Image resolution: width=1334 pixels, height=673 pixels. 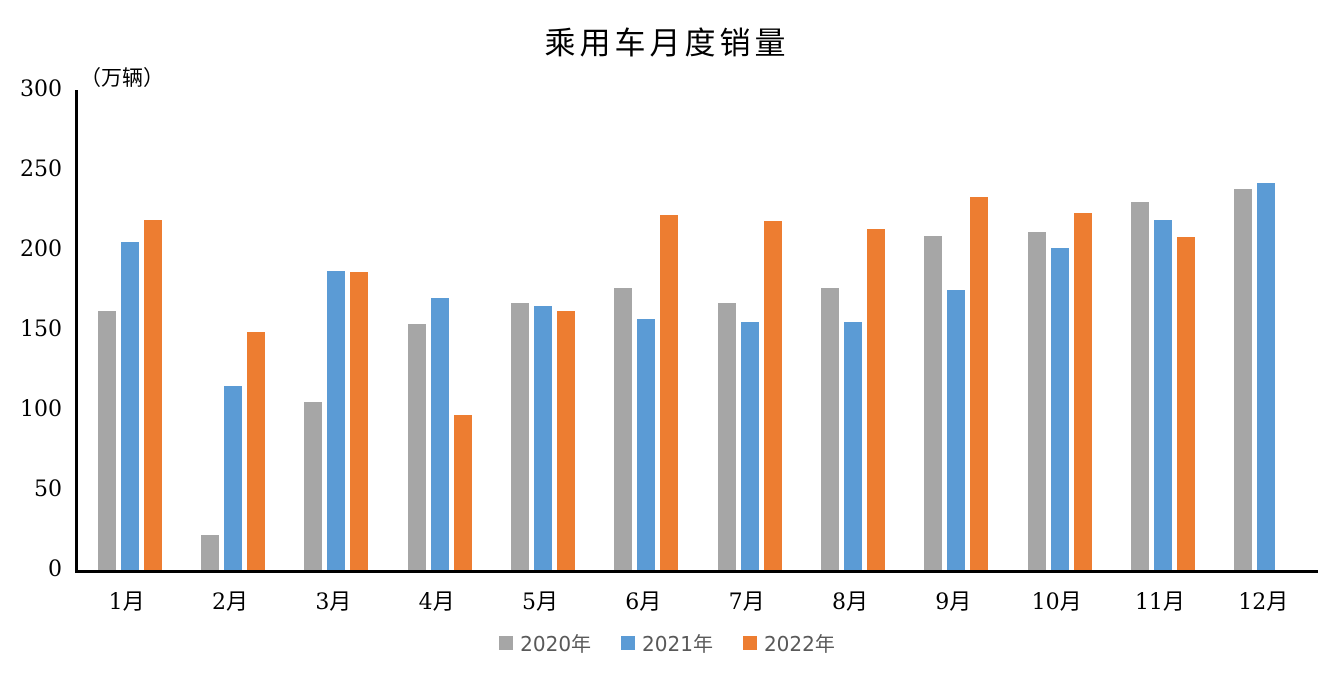 I want to click on bar-group-6月, so click(x=646, y=330).